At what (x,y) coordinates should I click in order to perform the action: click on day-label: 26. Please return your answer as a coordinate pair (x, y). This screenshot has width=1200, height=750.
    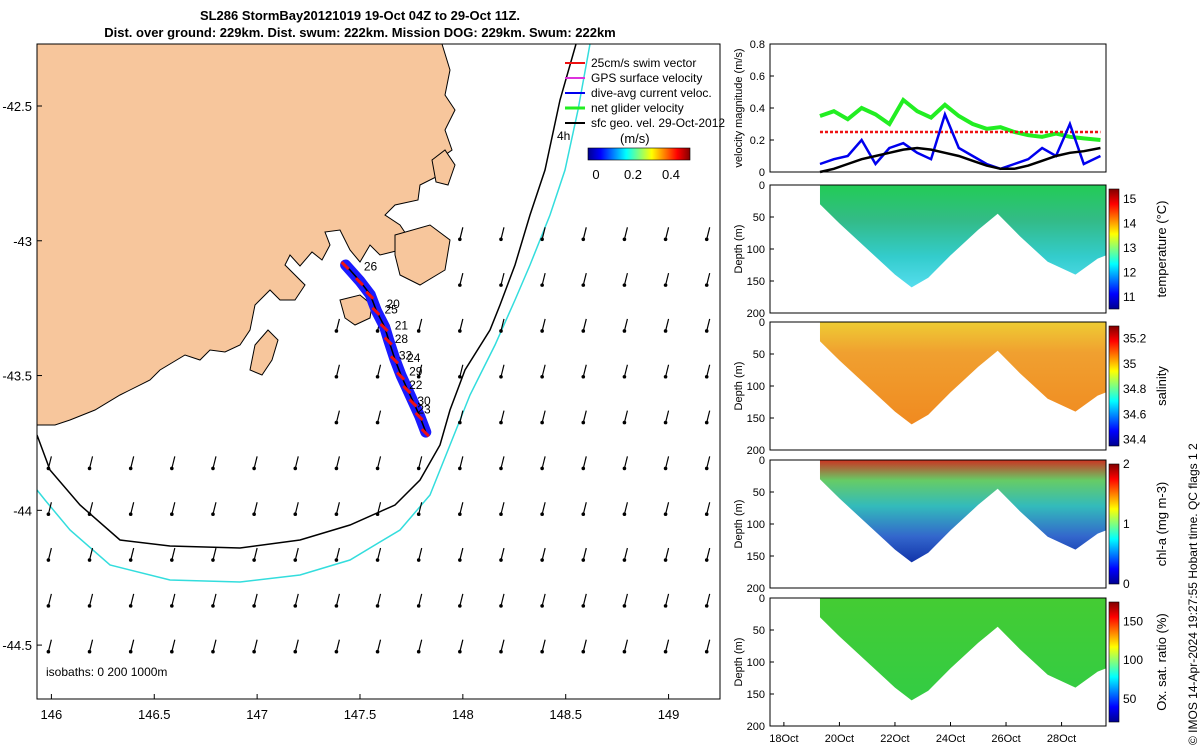
    Looking at the image, I should click on (371, 266).